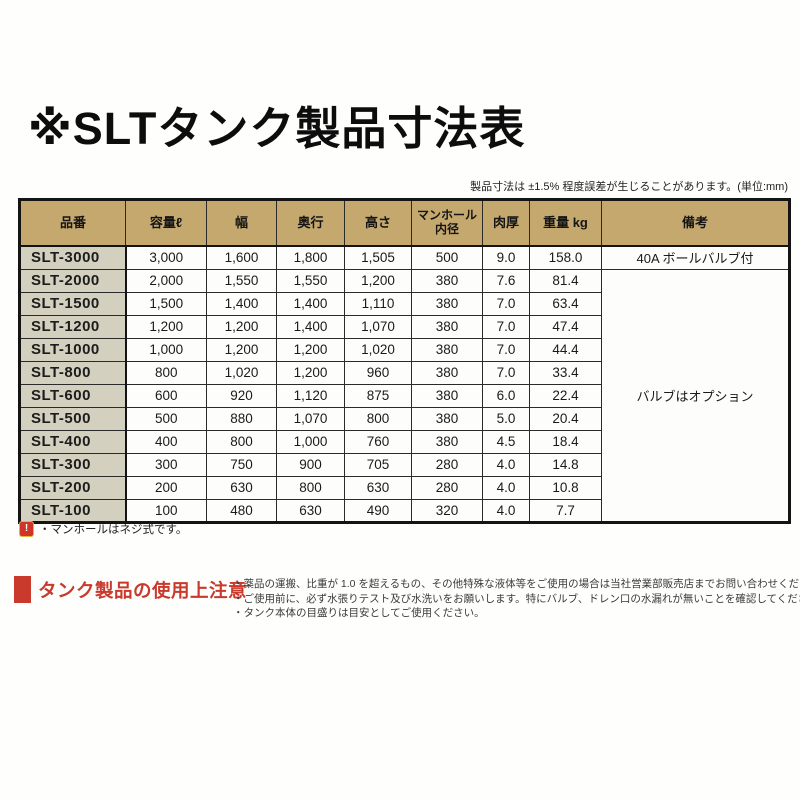 This screenshot has width=800, height=800. What do you see at coordinates (73, 280) in the screenshot?
I see `cell-model: SLT-2000` at bounding box center [73, 280].